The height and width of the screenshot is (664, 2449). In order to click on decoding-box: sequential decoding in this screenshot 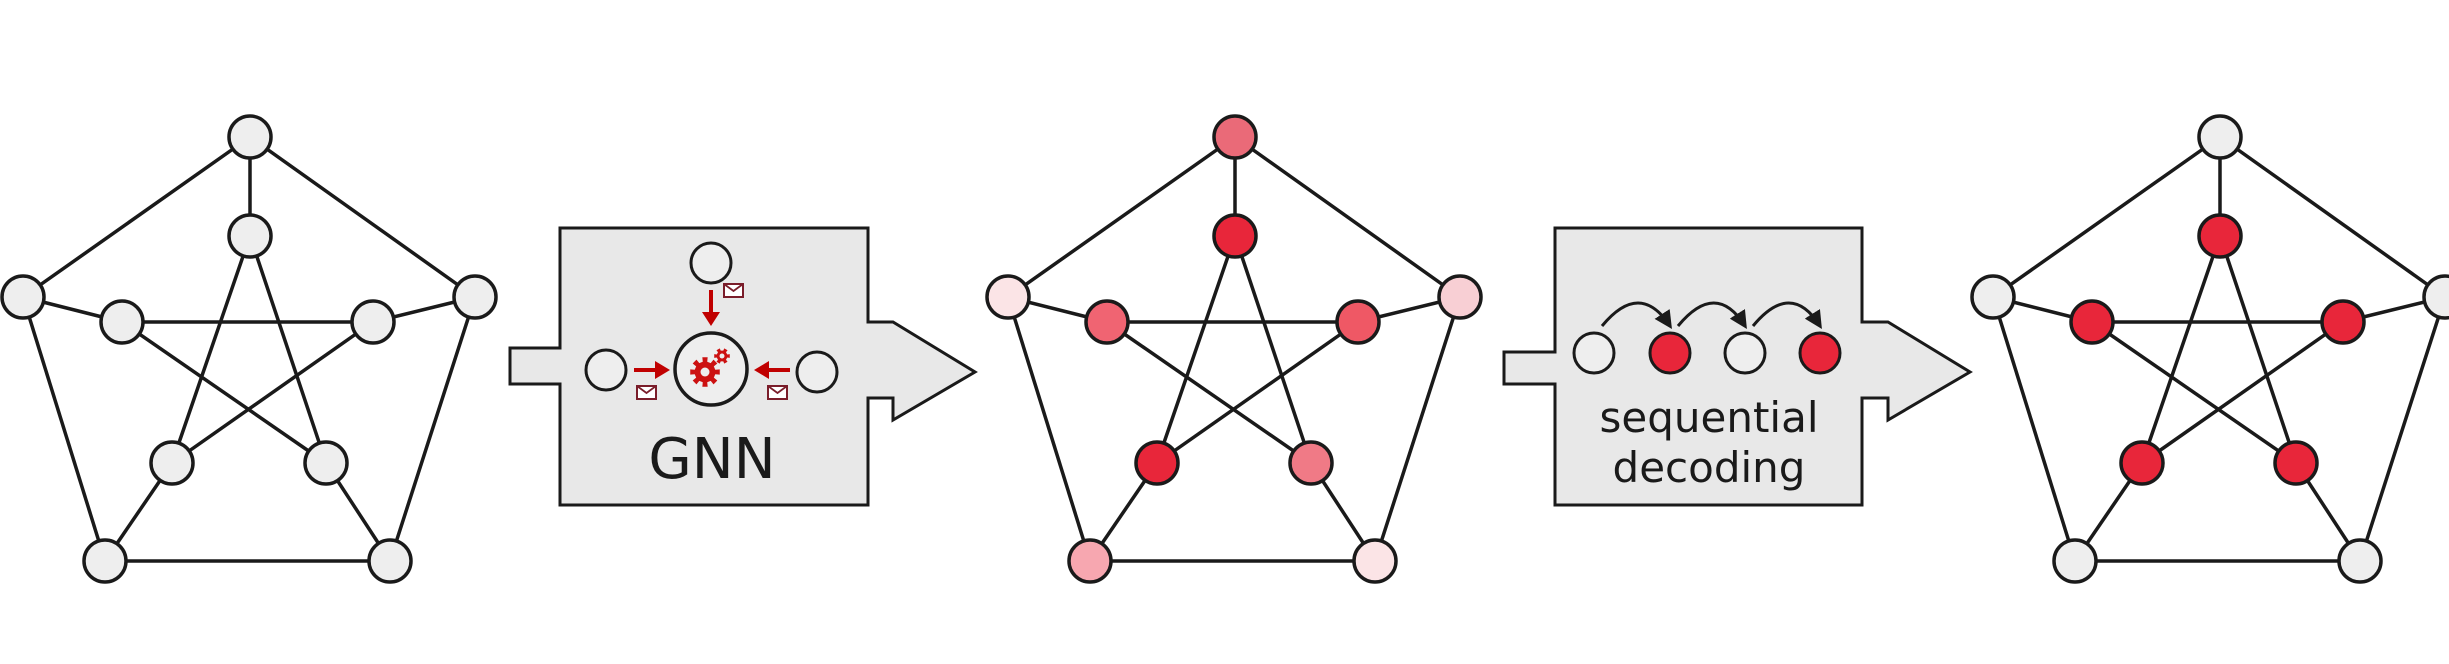, I will do `click(1737, 366)`.